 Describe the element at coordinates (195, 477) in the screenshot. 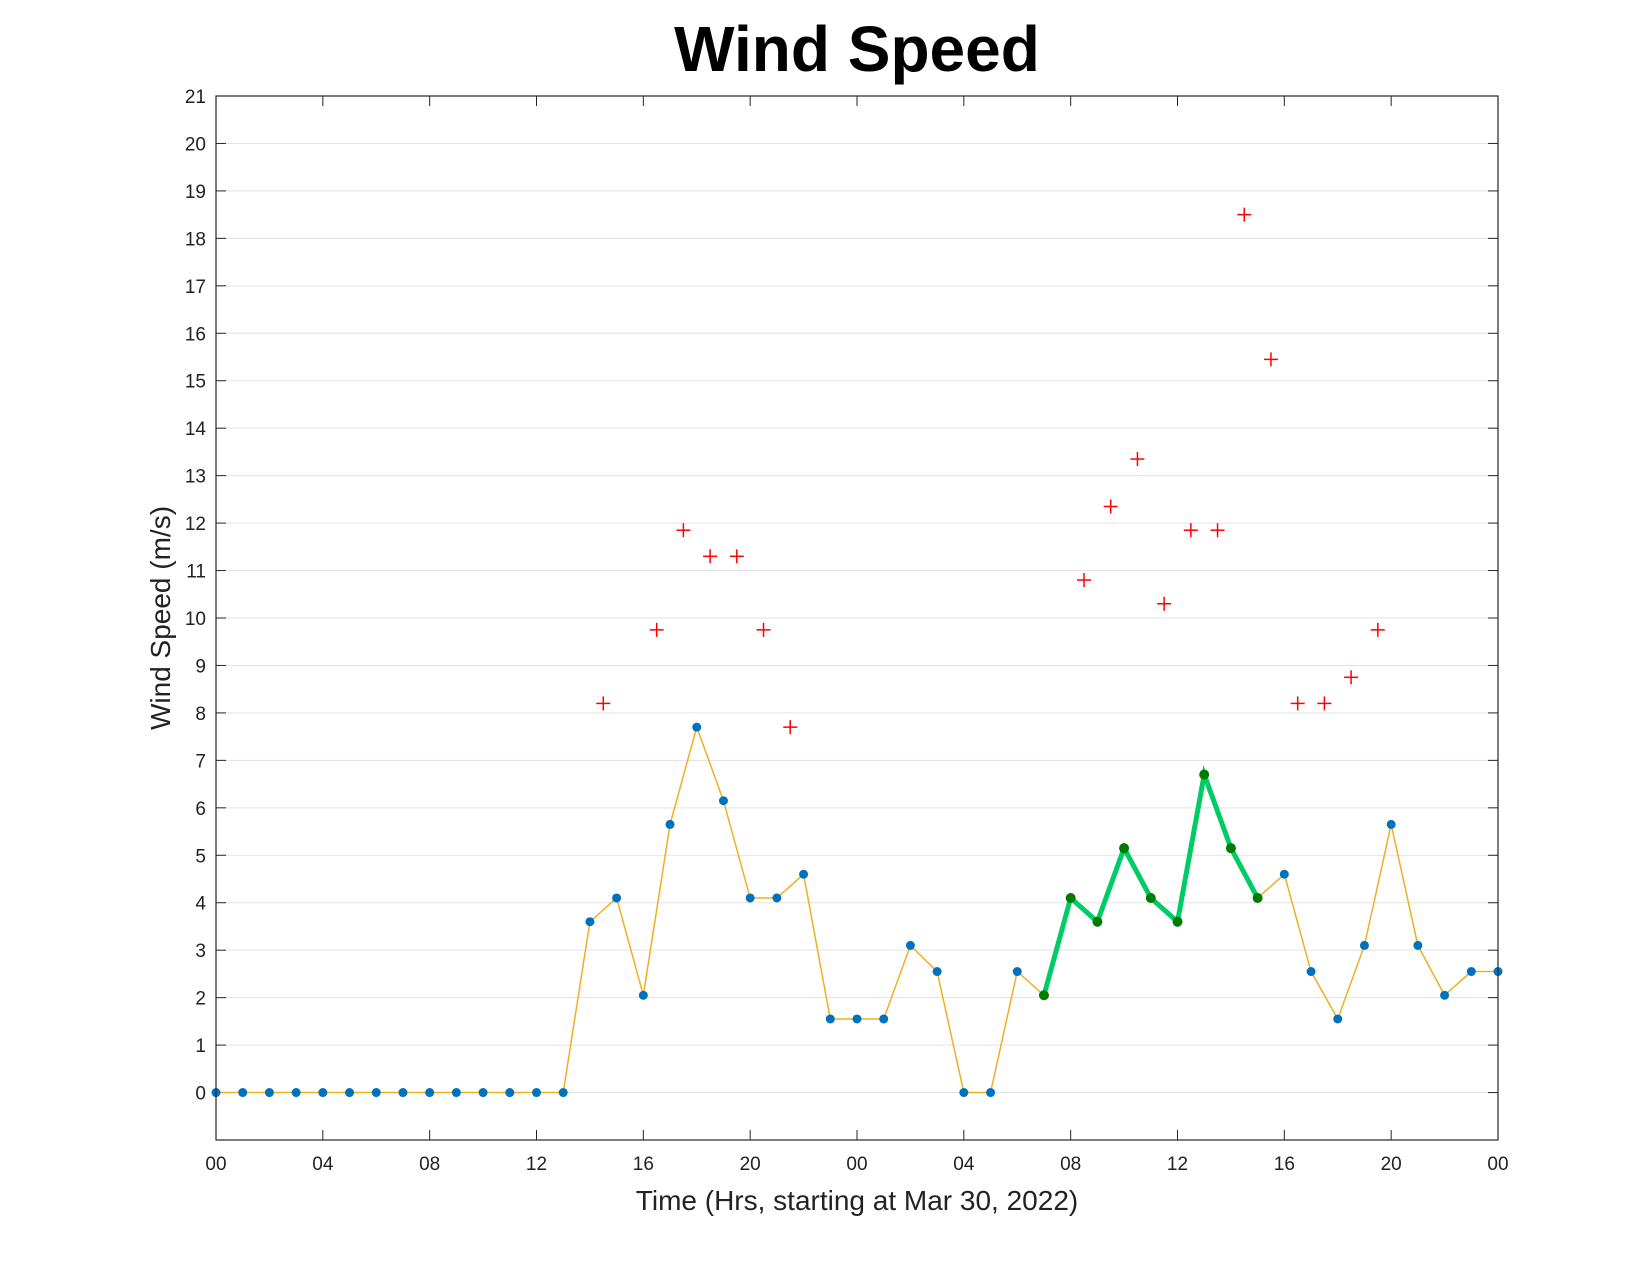

I see `y-tick-label: 13` at that location.